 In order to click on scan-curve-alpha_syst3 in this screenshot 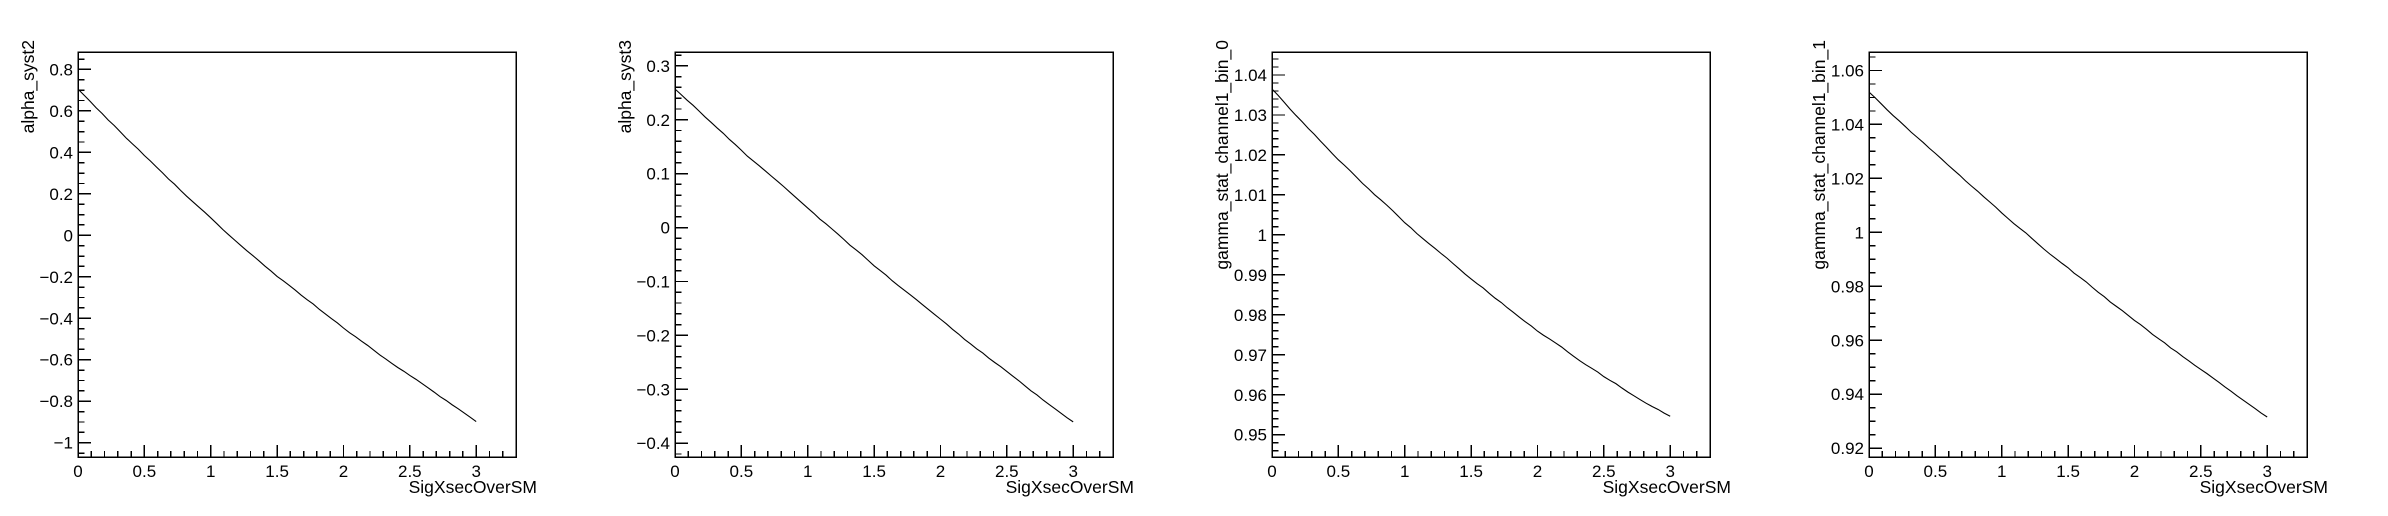, I will do `click(874, 255)`.